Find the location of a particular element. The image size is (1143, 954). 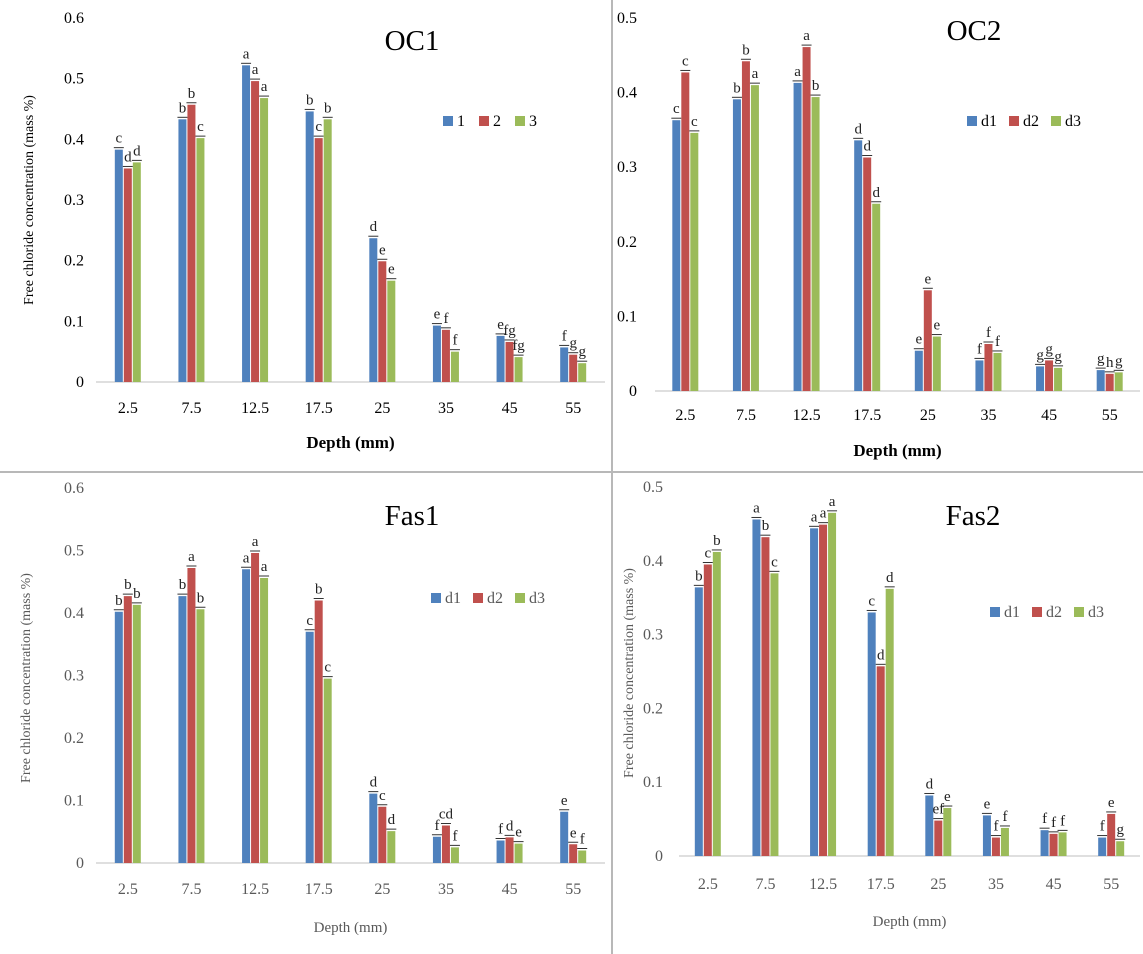

bar-1-12.5 is located at coordinates (246, 223).